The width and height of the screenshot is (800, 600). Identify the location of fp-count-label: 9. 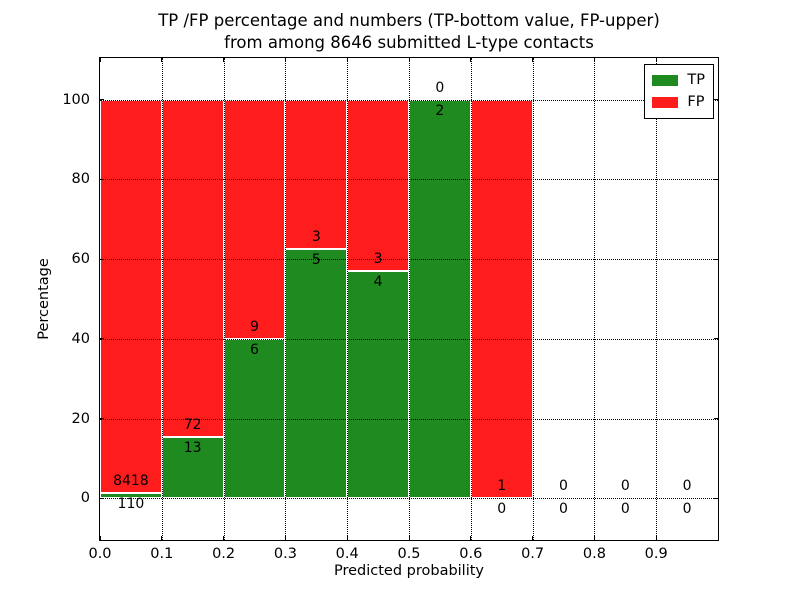
(254, 326).